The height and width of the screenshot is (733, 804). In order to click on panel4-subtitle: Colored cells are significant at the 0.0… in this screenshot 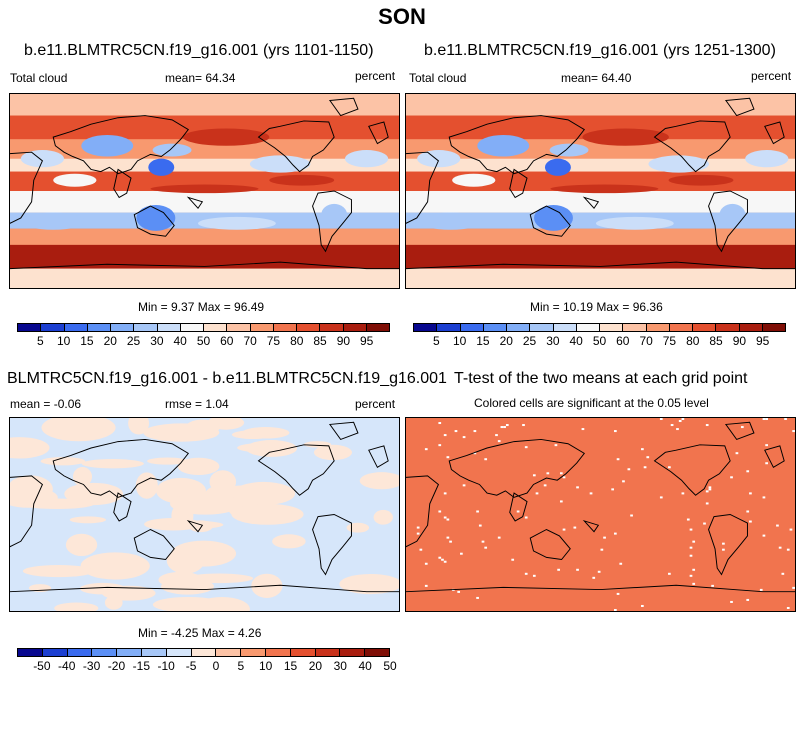, I will do `click(591, 403)`.